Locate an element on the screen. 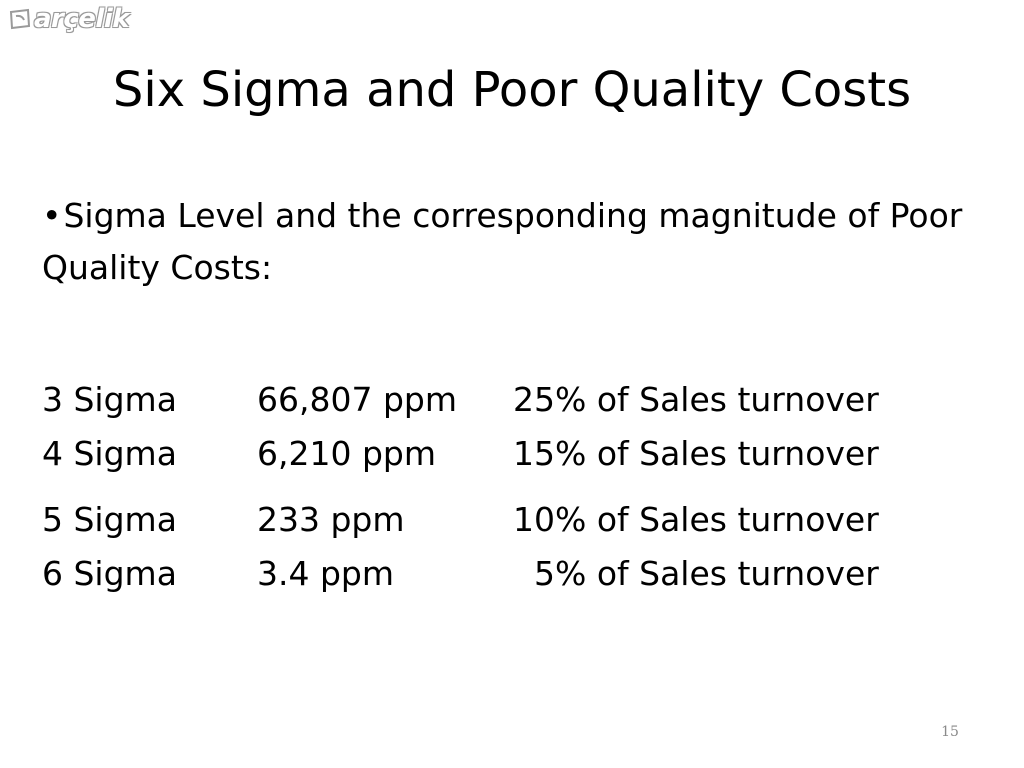 The image size is (1024, 768). arcelik-logo: arçelik is located at coordinates (69, 19).